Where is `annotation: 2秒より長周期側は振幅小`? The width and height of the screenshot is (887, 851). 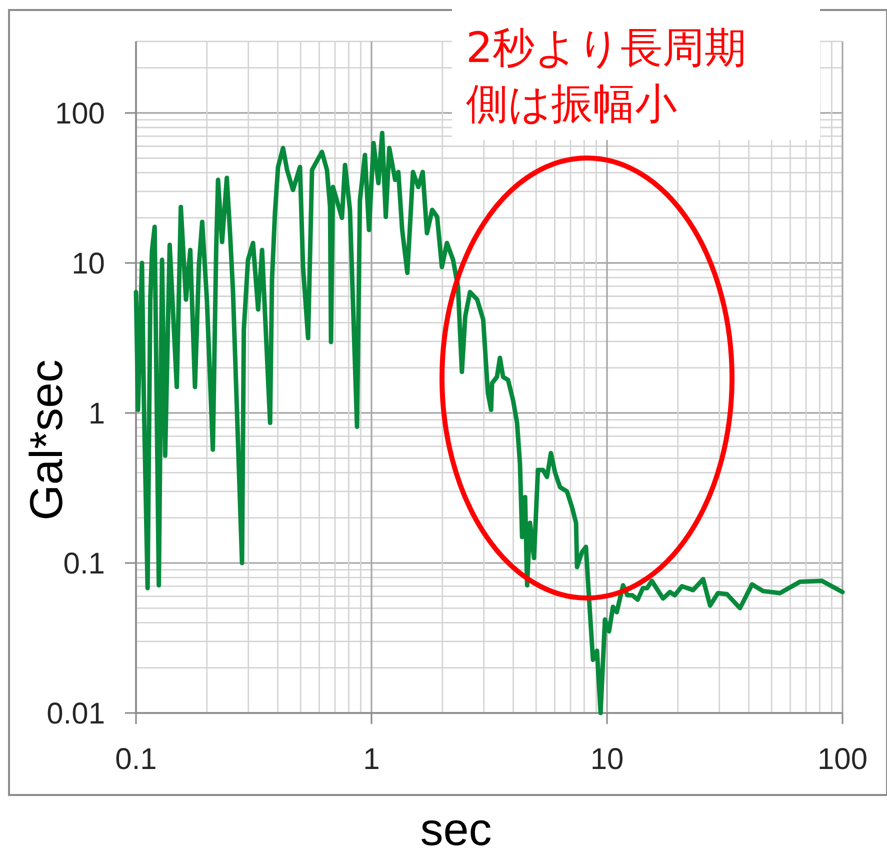
annotation: 2秒より長周期側は振幅小 is located at coordinates (606, 75).